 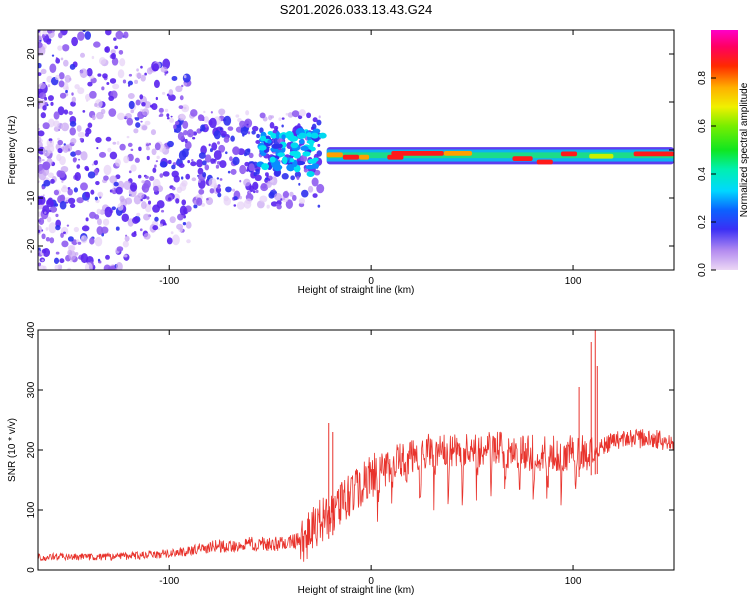 I want to click on spectral-blob-cyan, so click(x=310, y=174).